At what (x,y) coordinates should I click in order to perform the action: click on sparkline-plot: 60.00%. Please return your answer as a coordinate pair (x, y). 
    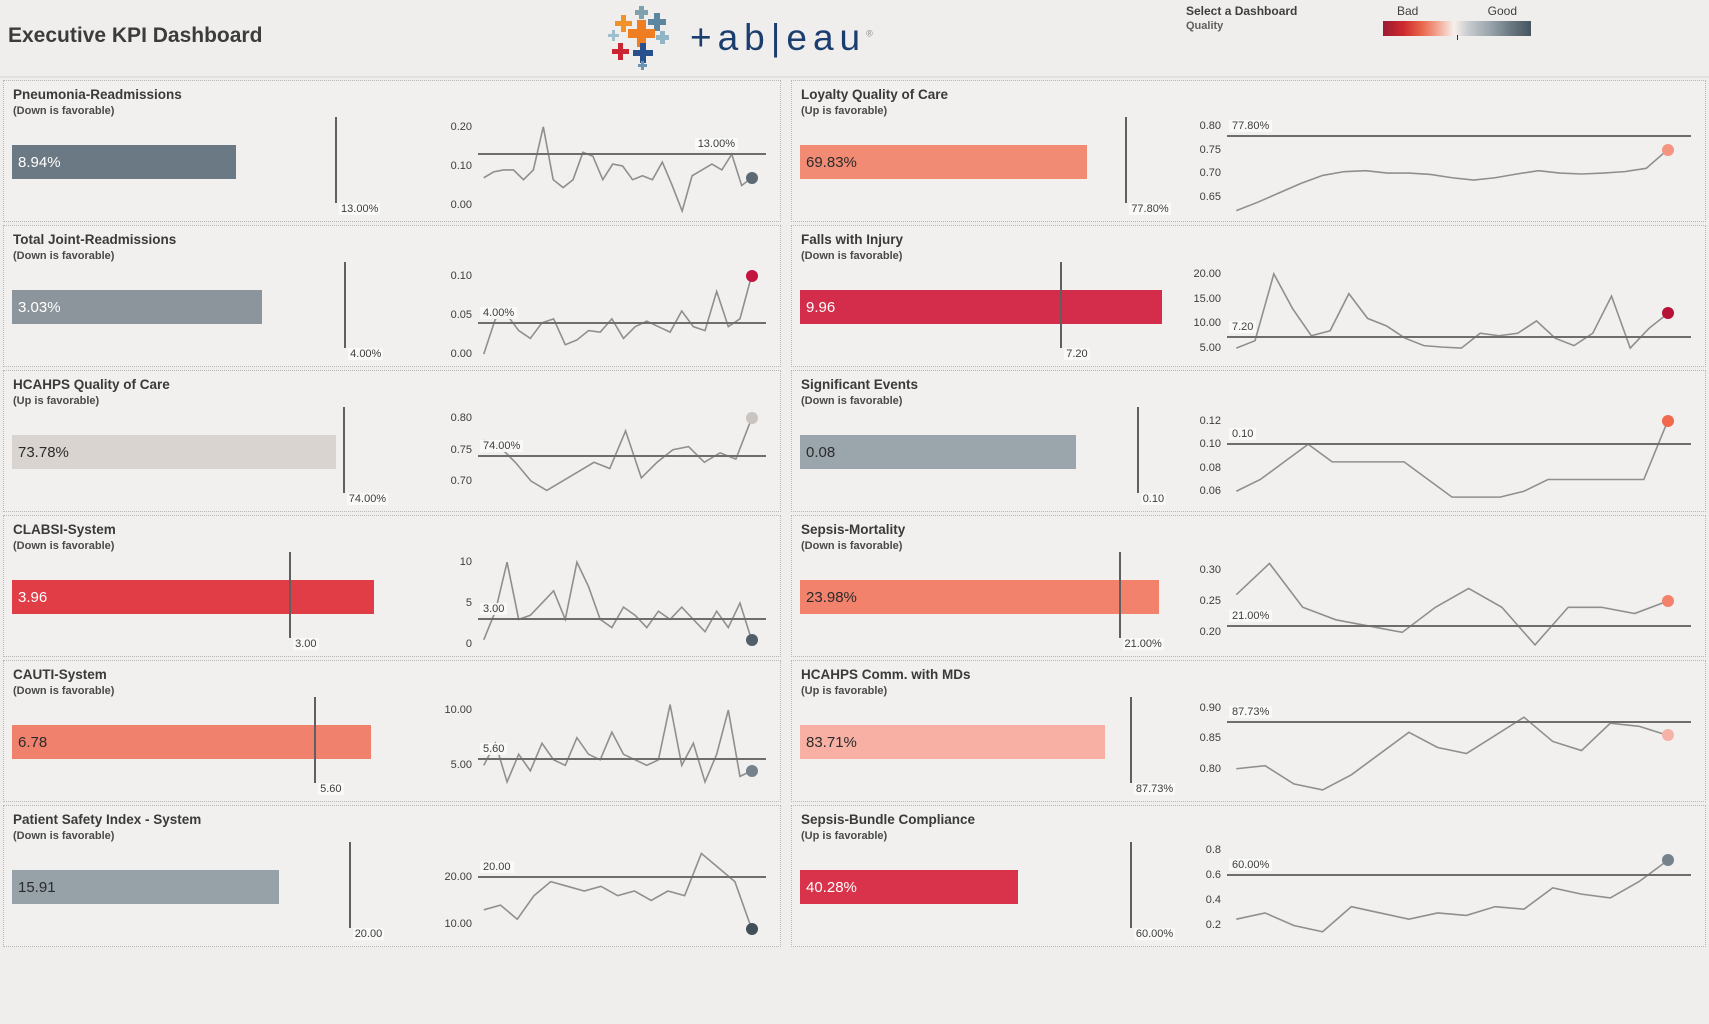
    Looking at the image, I should click on (1459, 891).